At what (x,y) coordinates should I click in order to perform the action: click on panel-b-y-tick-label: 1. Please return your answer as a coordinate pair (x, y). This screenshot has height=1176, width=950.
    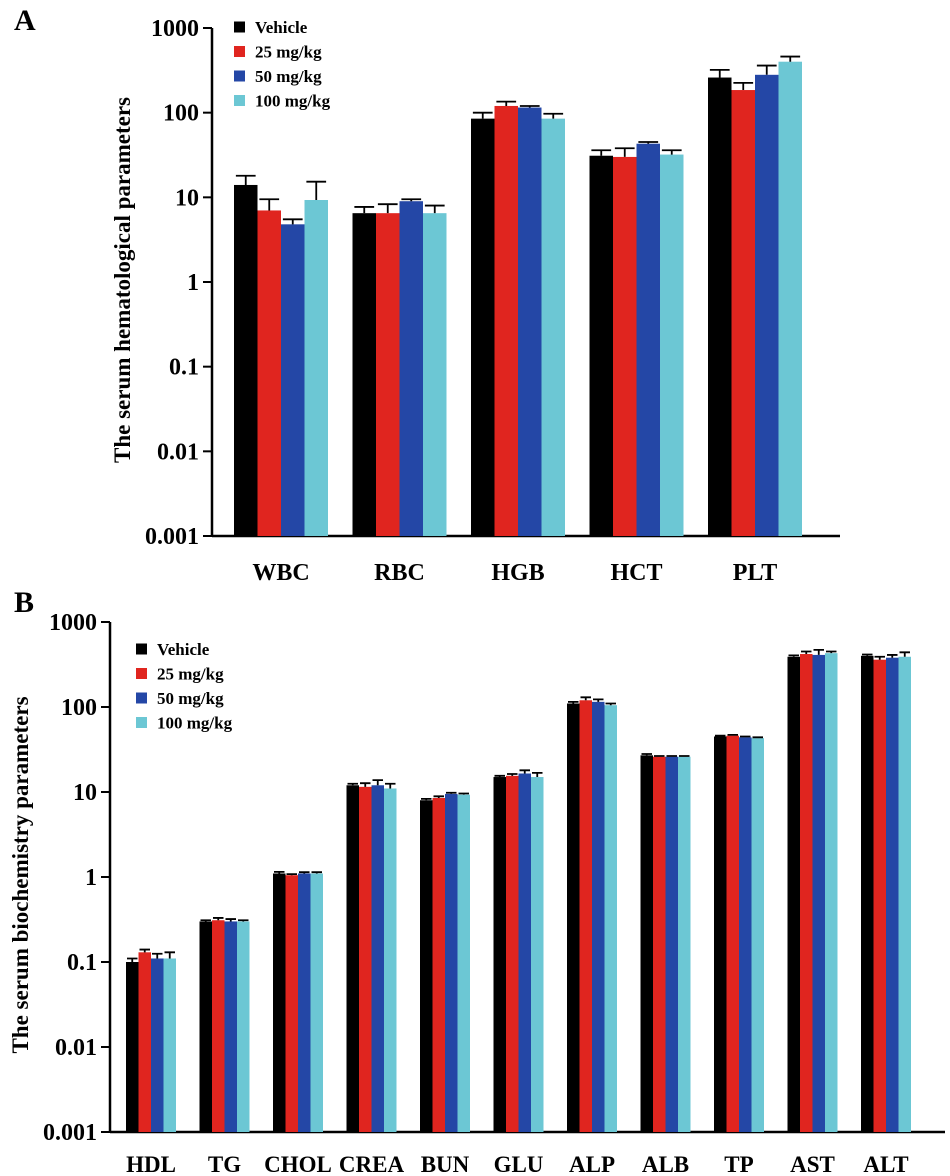
    Looking at the image, I should click on (91, 878).